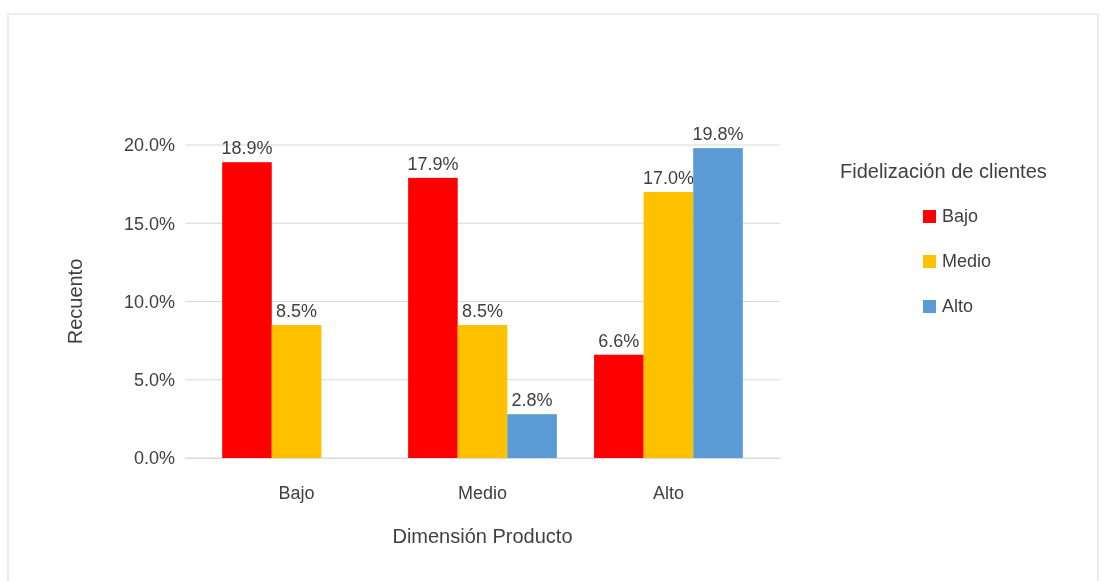 The image size is (1103, 581). I want to click on legend-label: Alto, so click(958, 306).